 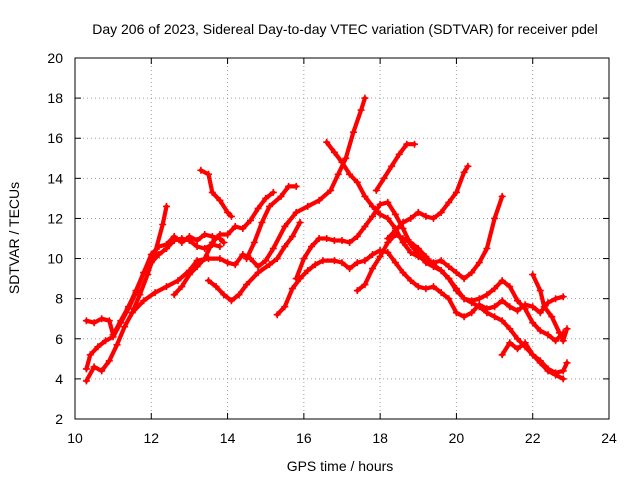 I want to click on series-s13, so click(x=395, y=167).